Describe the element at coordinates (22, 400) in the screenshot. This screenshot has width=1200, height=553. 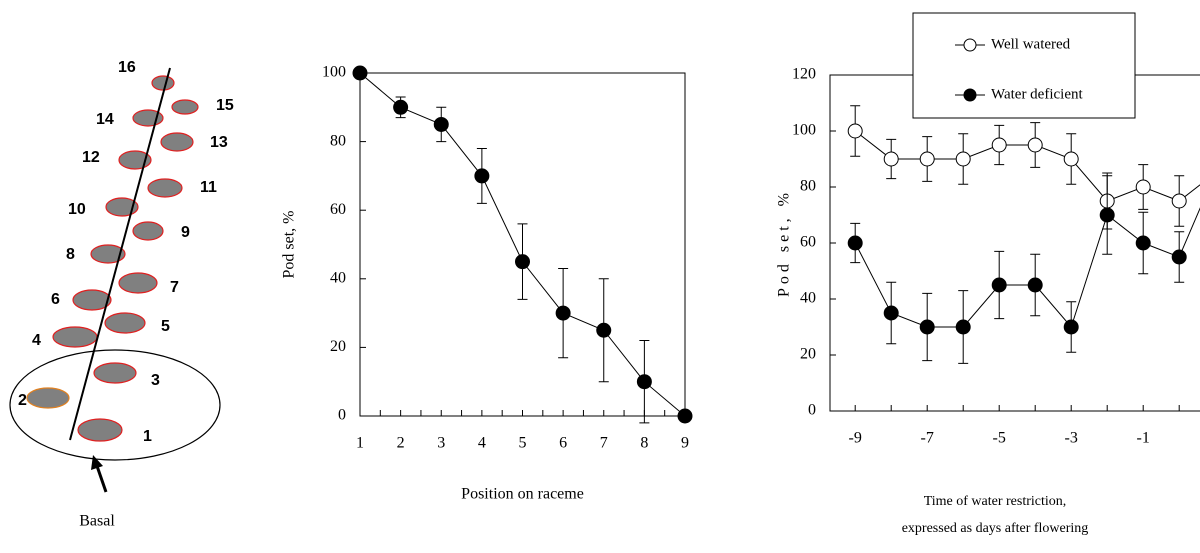
I see `pod-label: 2` at that location.